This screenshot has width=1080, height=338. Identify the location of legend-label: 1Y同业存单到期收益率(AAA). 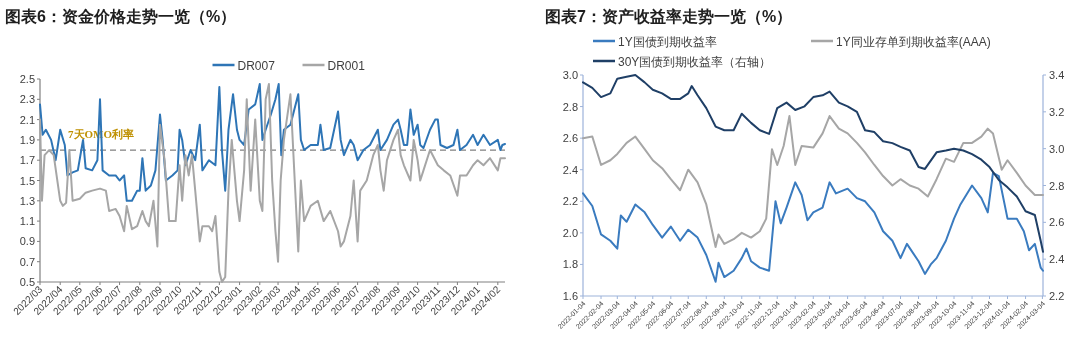
(913, 41).